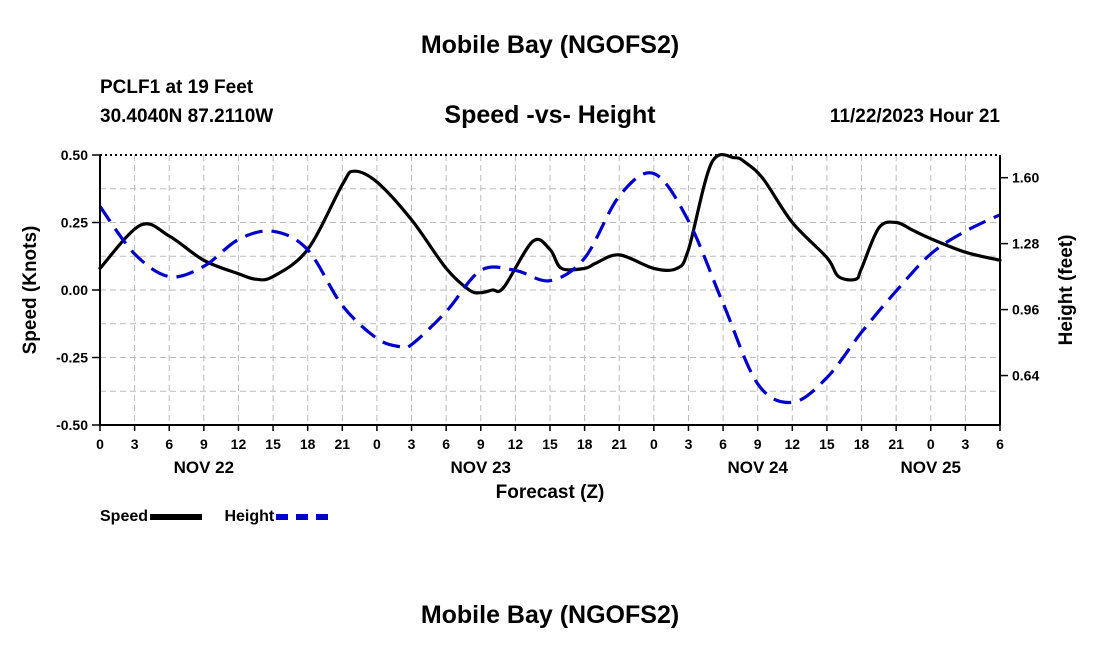 This screenshot has width=1100, height=650. I want to click on y2-tick-label: 0.96, so click(1025, 310).